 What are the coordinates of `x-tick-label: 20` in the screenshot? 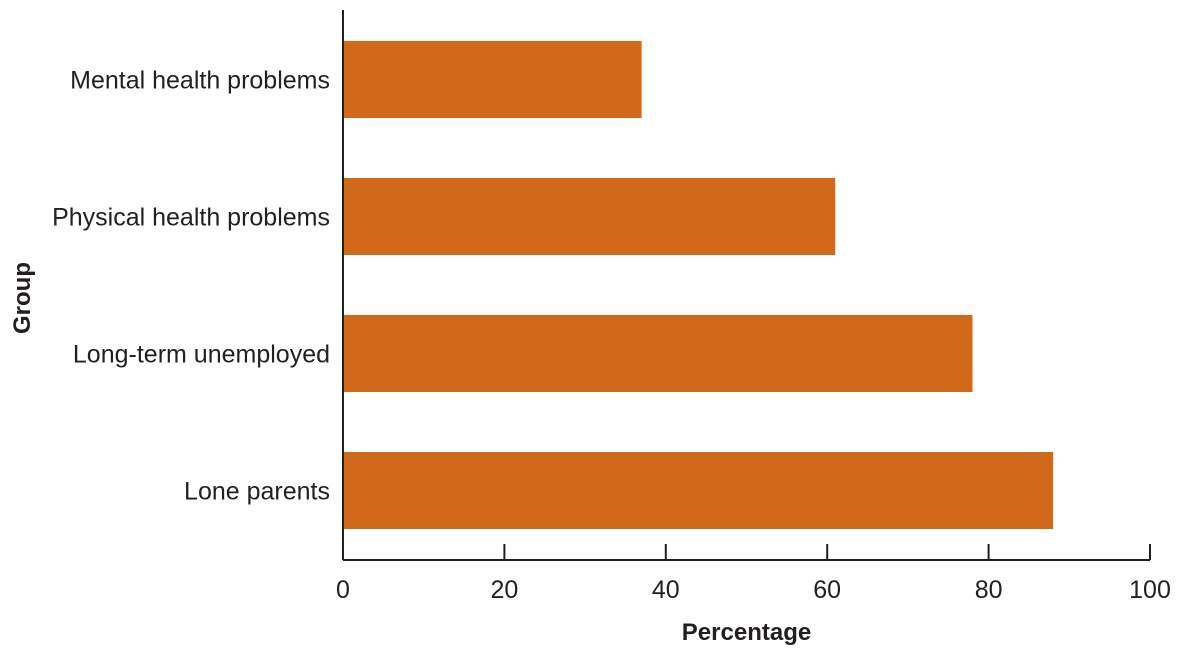 It's located at (504, 590).